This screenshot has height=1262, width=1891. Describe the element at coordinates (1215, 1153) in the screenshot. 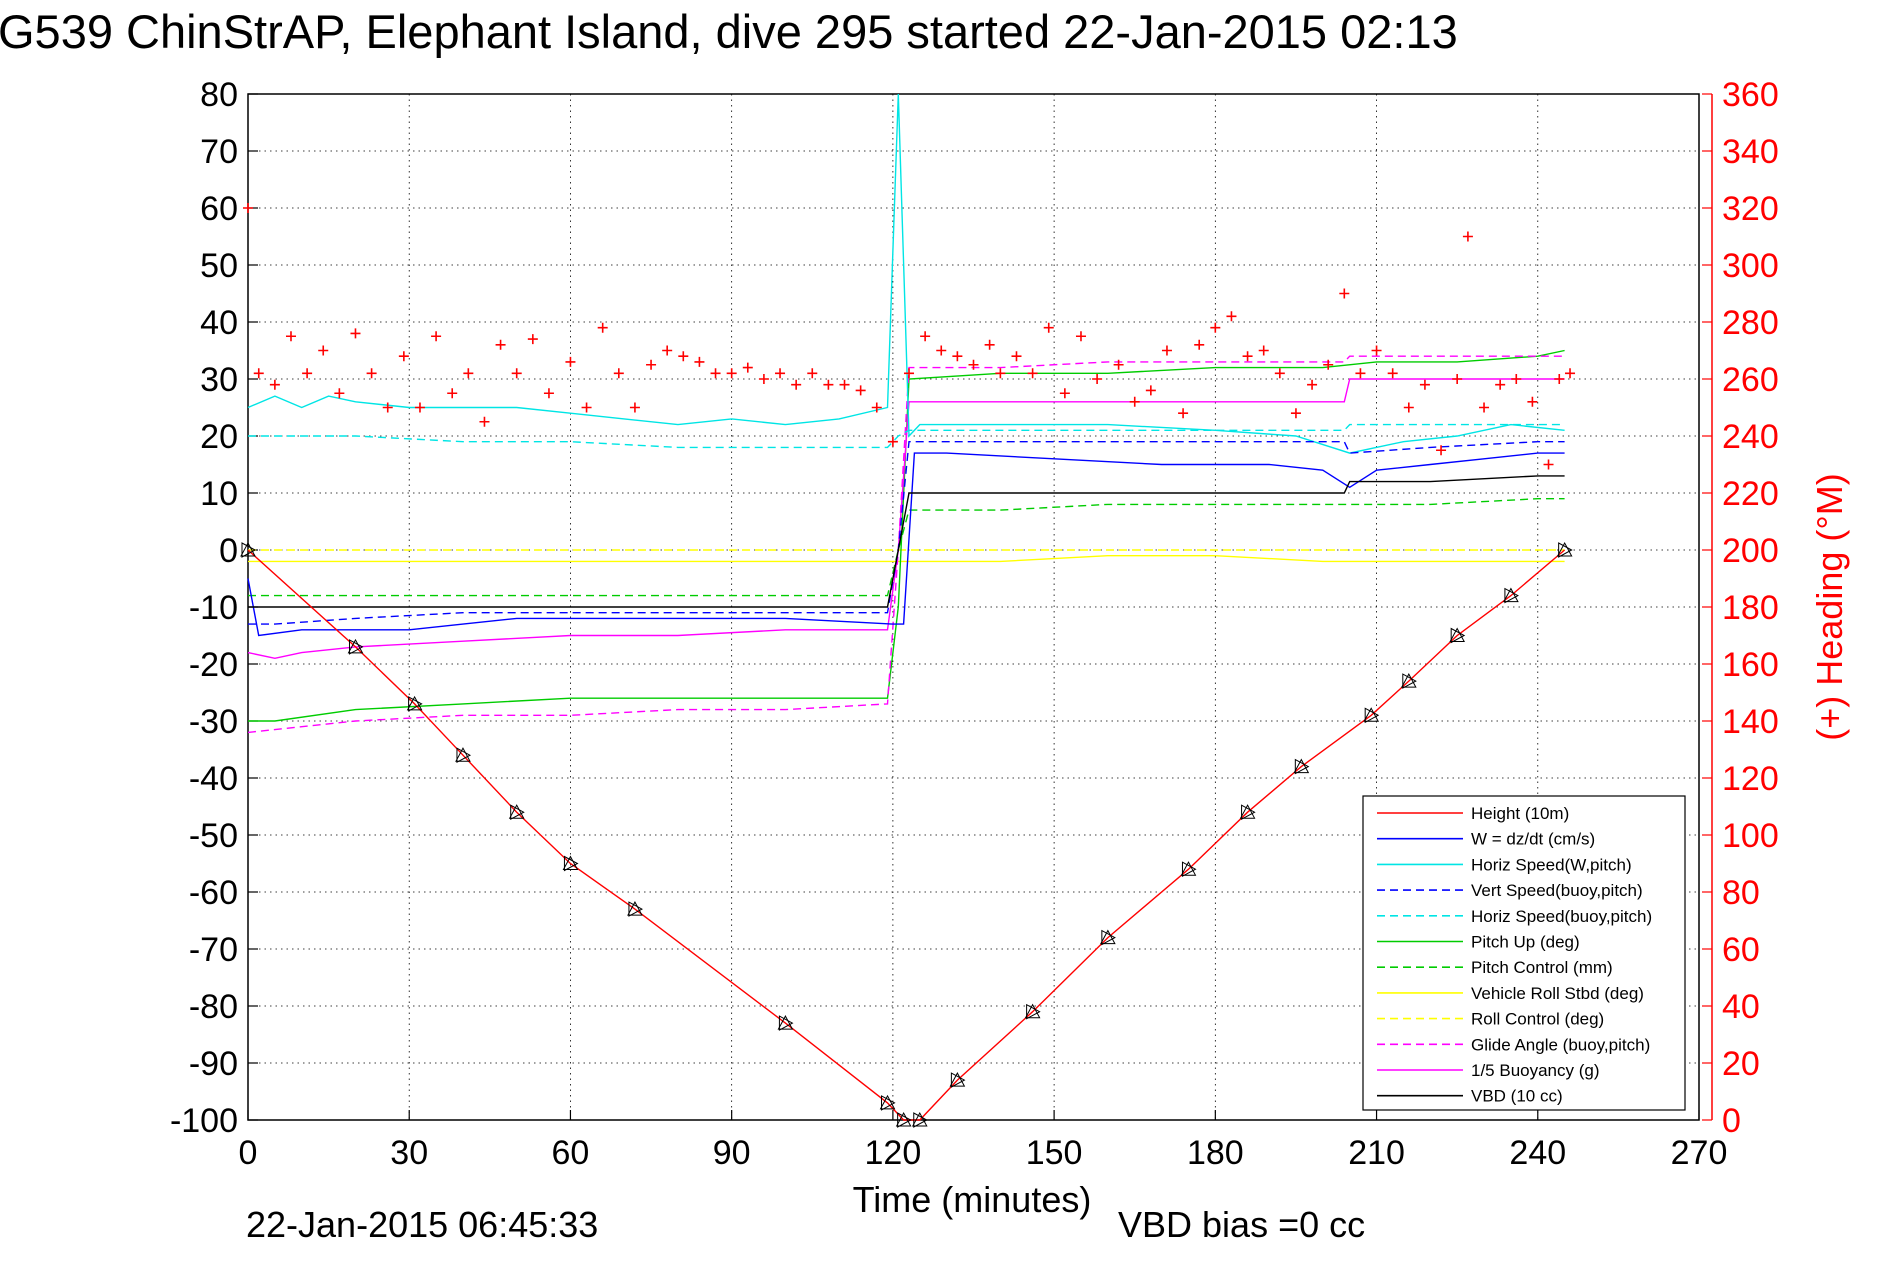

I see `x-tick-label: 180` at that location.